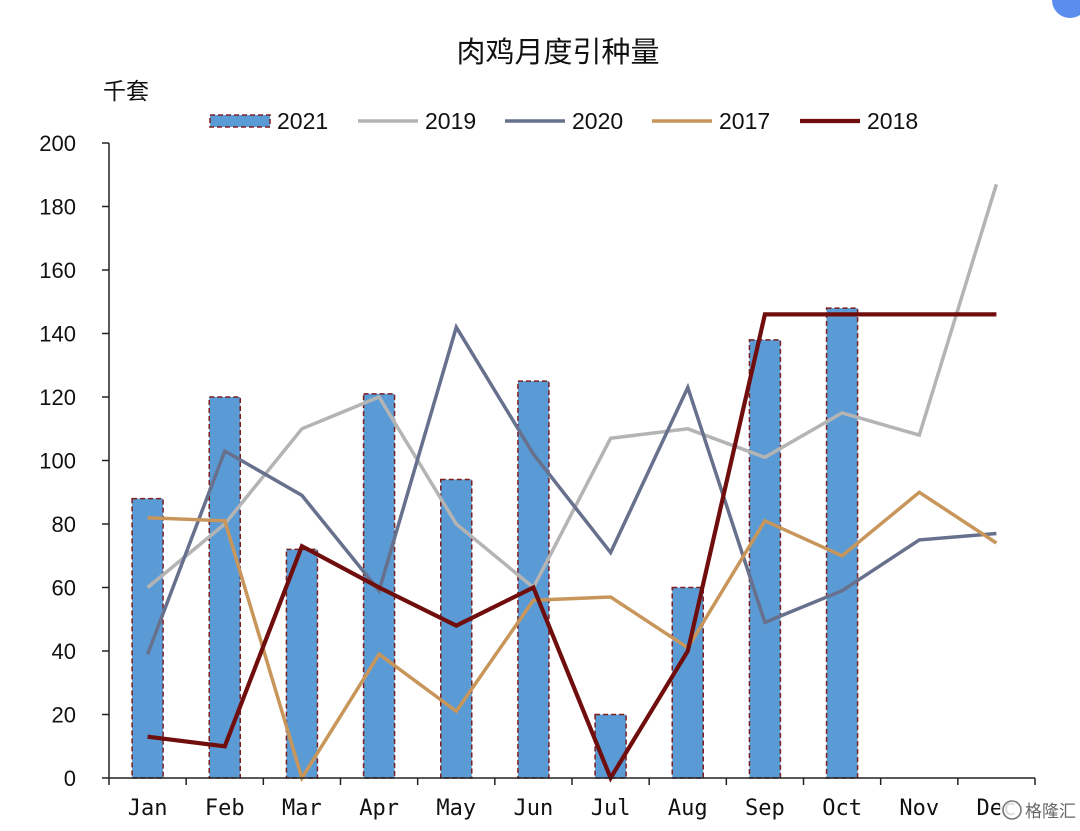 The height and width of the screenshot is (831, 1080). What do you see at coordinates (64, 524) in the screenshot?
I see `y-tick-label: 80` at bounding box center [64, 524].